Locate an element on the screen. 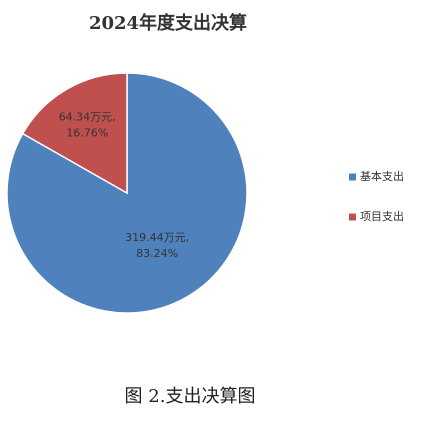 The image size is (423, 427). chart-title: 2024年度支出决算 is located at coordinates (168, 23).